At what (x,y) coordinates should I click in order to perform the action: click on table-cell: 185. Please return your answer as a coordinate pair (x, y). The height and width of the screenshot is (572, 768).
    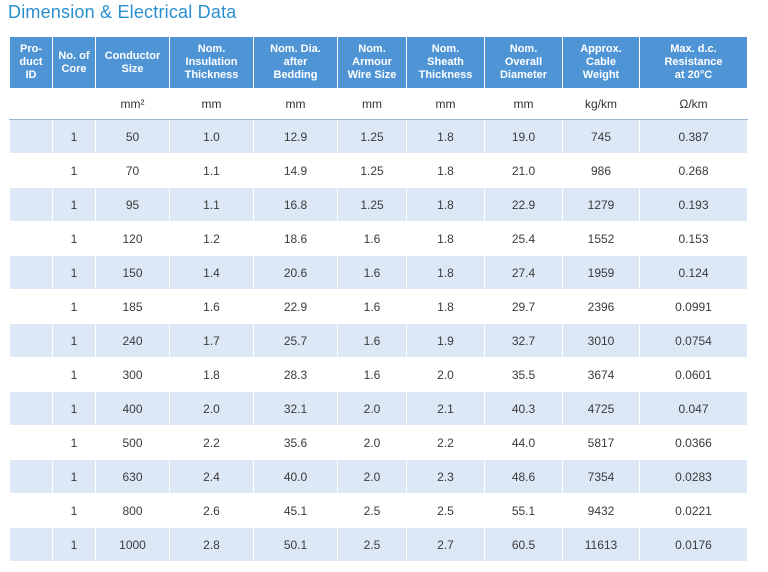
    Looking at the image, I should click on (132, 306).